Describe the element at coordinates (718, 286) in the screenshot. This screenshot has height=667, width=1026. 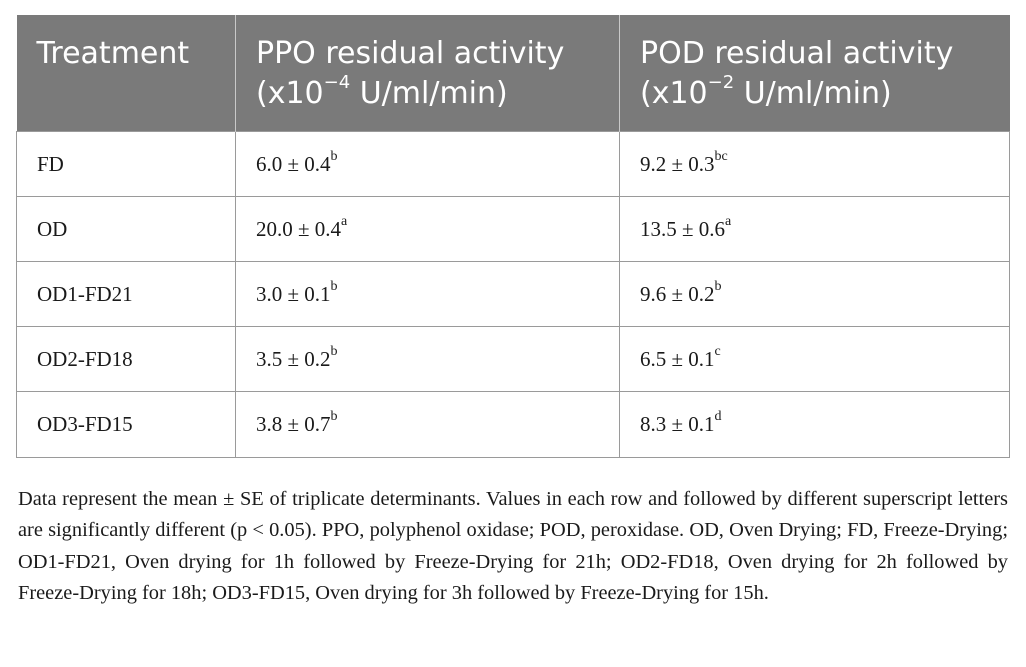
I see `cell-pod-letter: b` at that location.